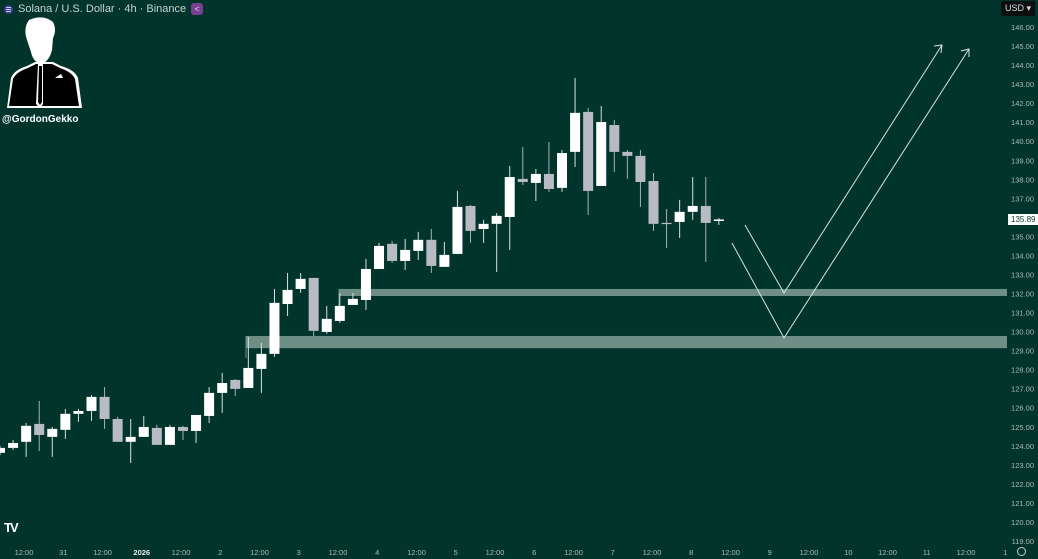  I want to click on y-tick-label: 129.00, so click(1022, 351).